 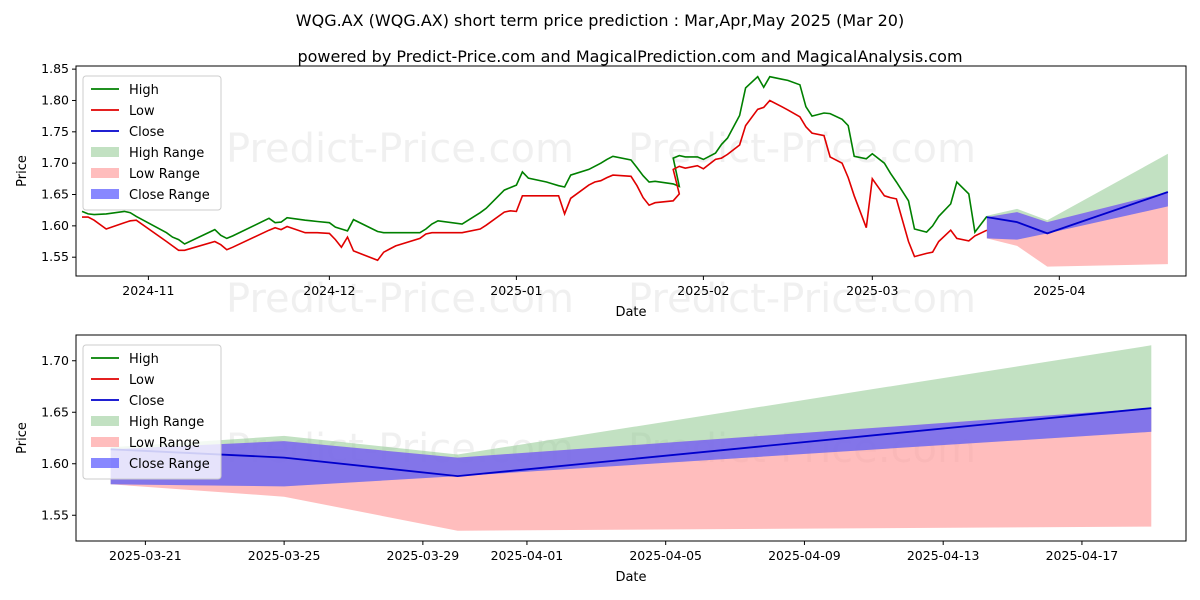 What do you see at coordinates (527, 555) in the screenshot?
I see `x-tick-label: 2025-04-01` at bounding box center [527, 555].